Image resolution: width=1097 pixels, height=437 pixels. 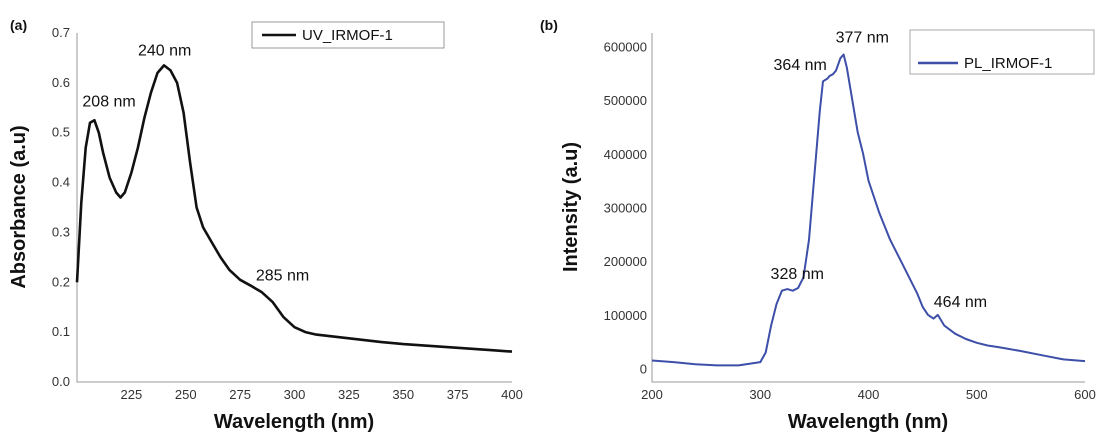 I want to click on peak-annotations-b: 328 nm 364 nm 377 nm 464 nm, so click(x=879, y=169).